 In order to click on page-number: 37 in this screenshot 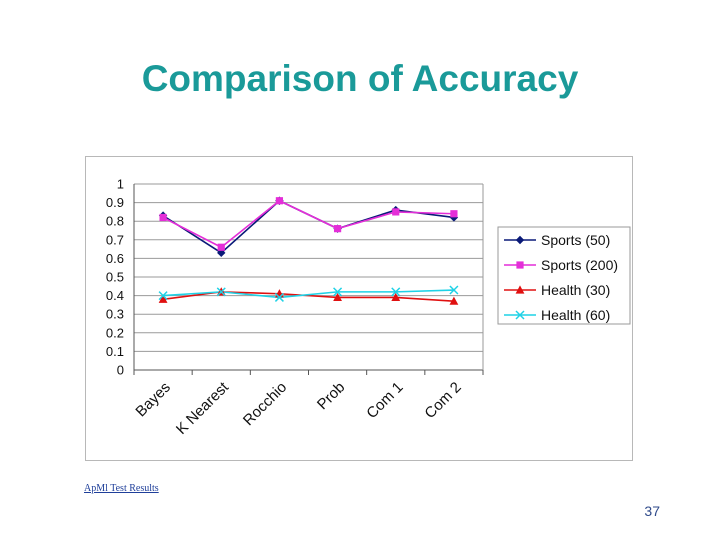, I will do `click(652, 511)`.